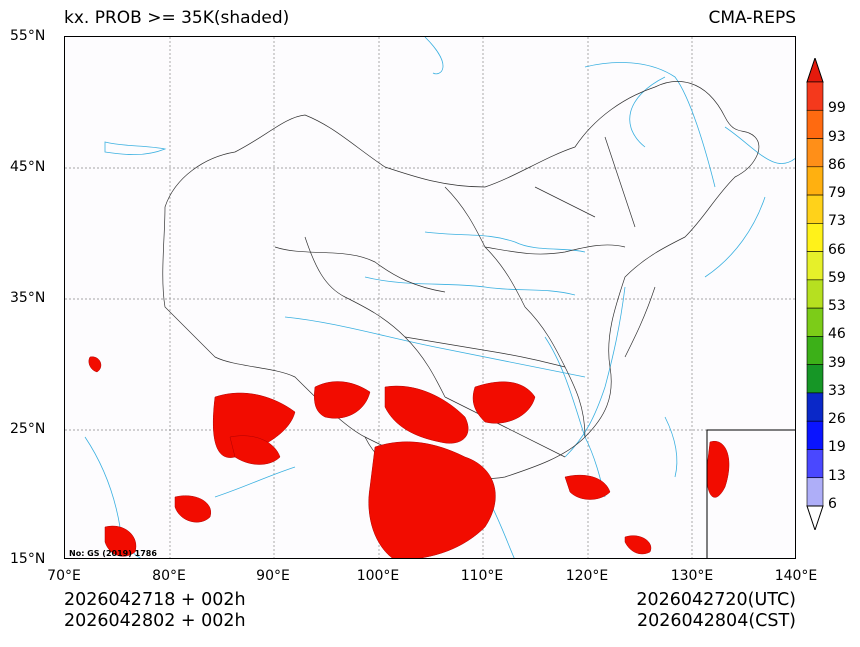 This screenshot has width=860, height=647. What do you see at coordinates (837, 249) in the screenshot?
I see `colorbar-label-66: 66` at bounding box center [837, 249].